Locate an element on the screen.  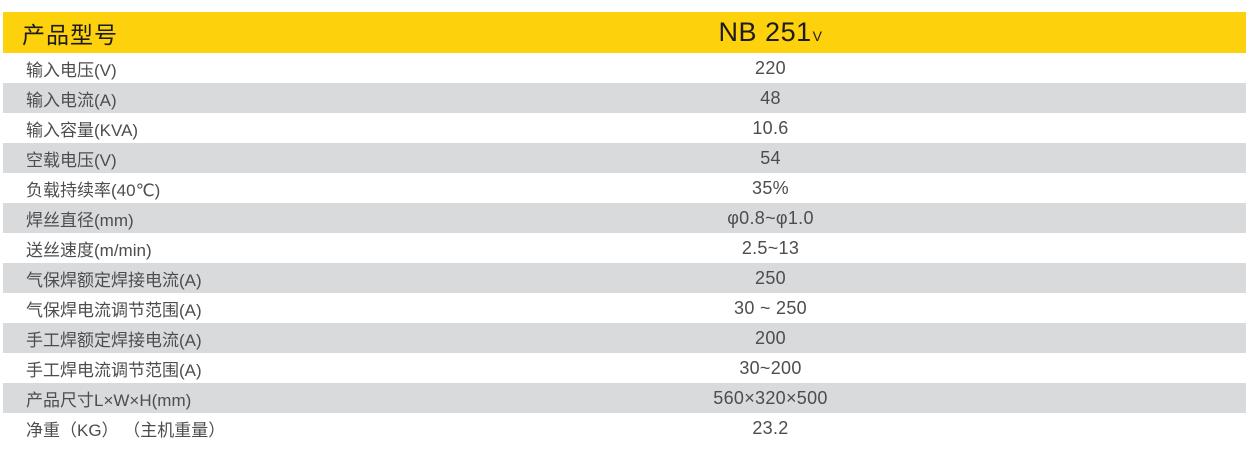
spec-label: 气保焊电流调节范围(A) is located at coordinates (114, 310).